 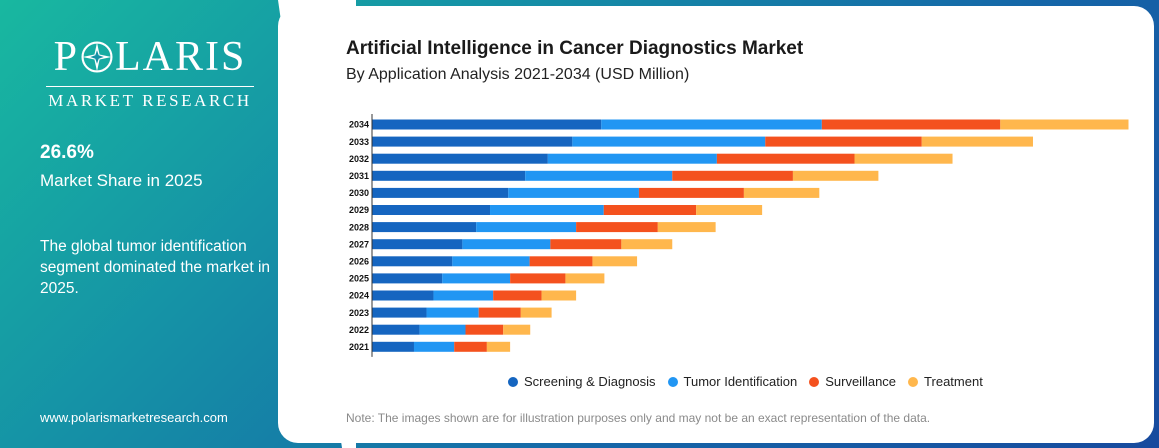 I want to click on legend-label: Surveillance, so click(x=861, y=381).